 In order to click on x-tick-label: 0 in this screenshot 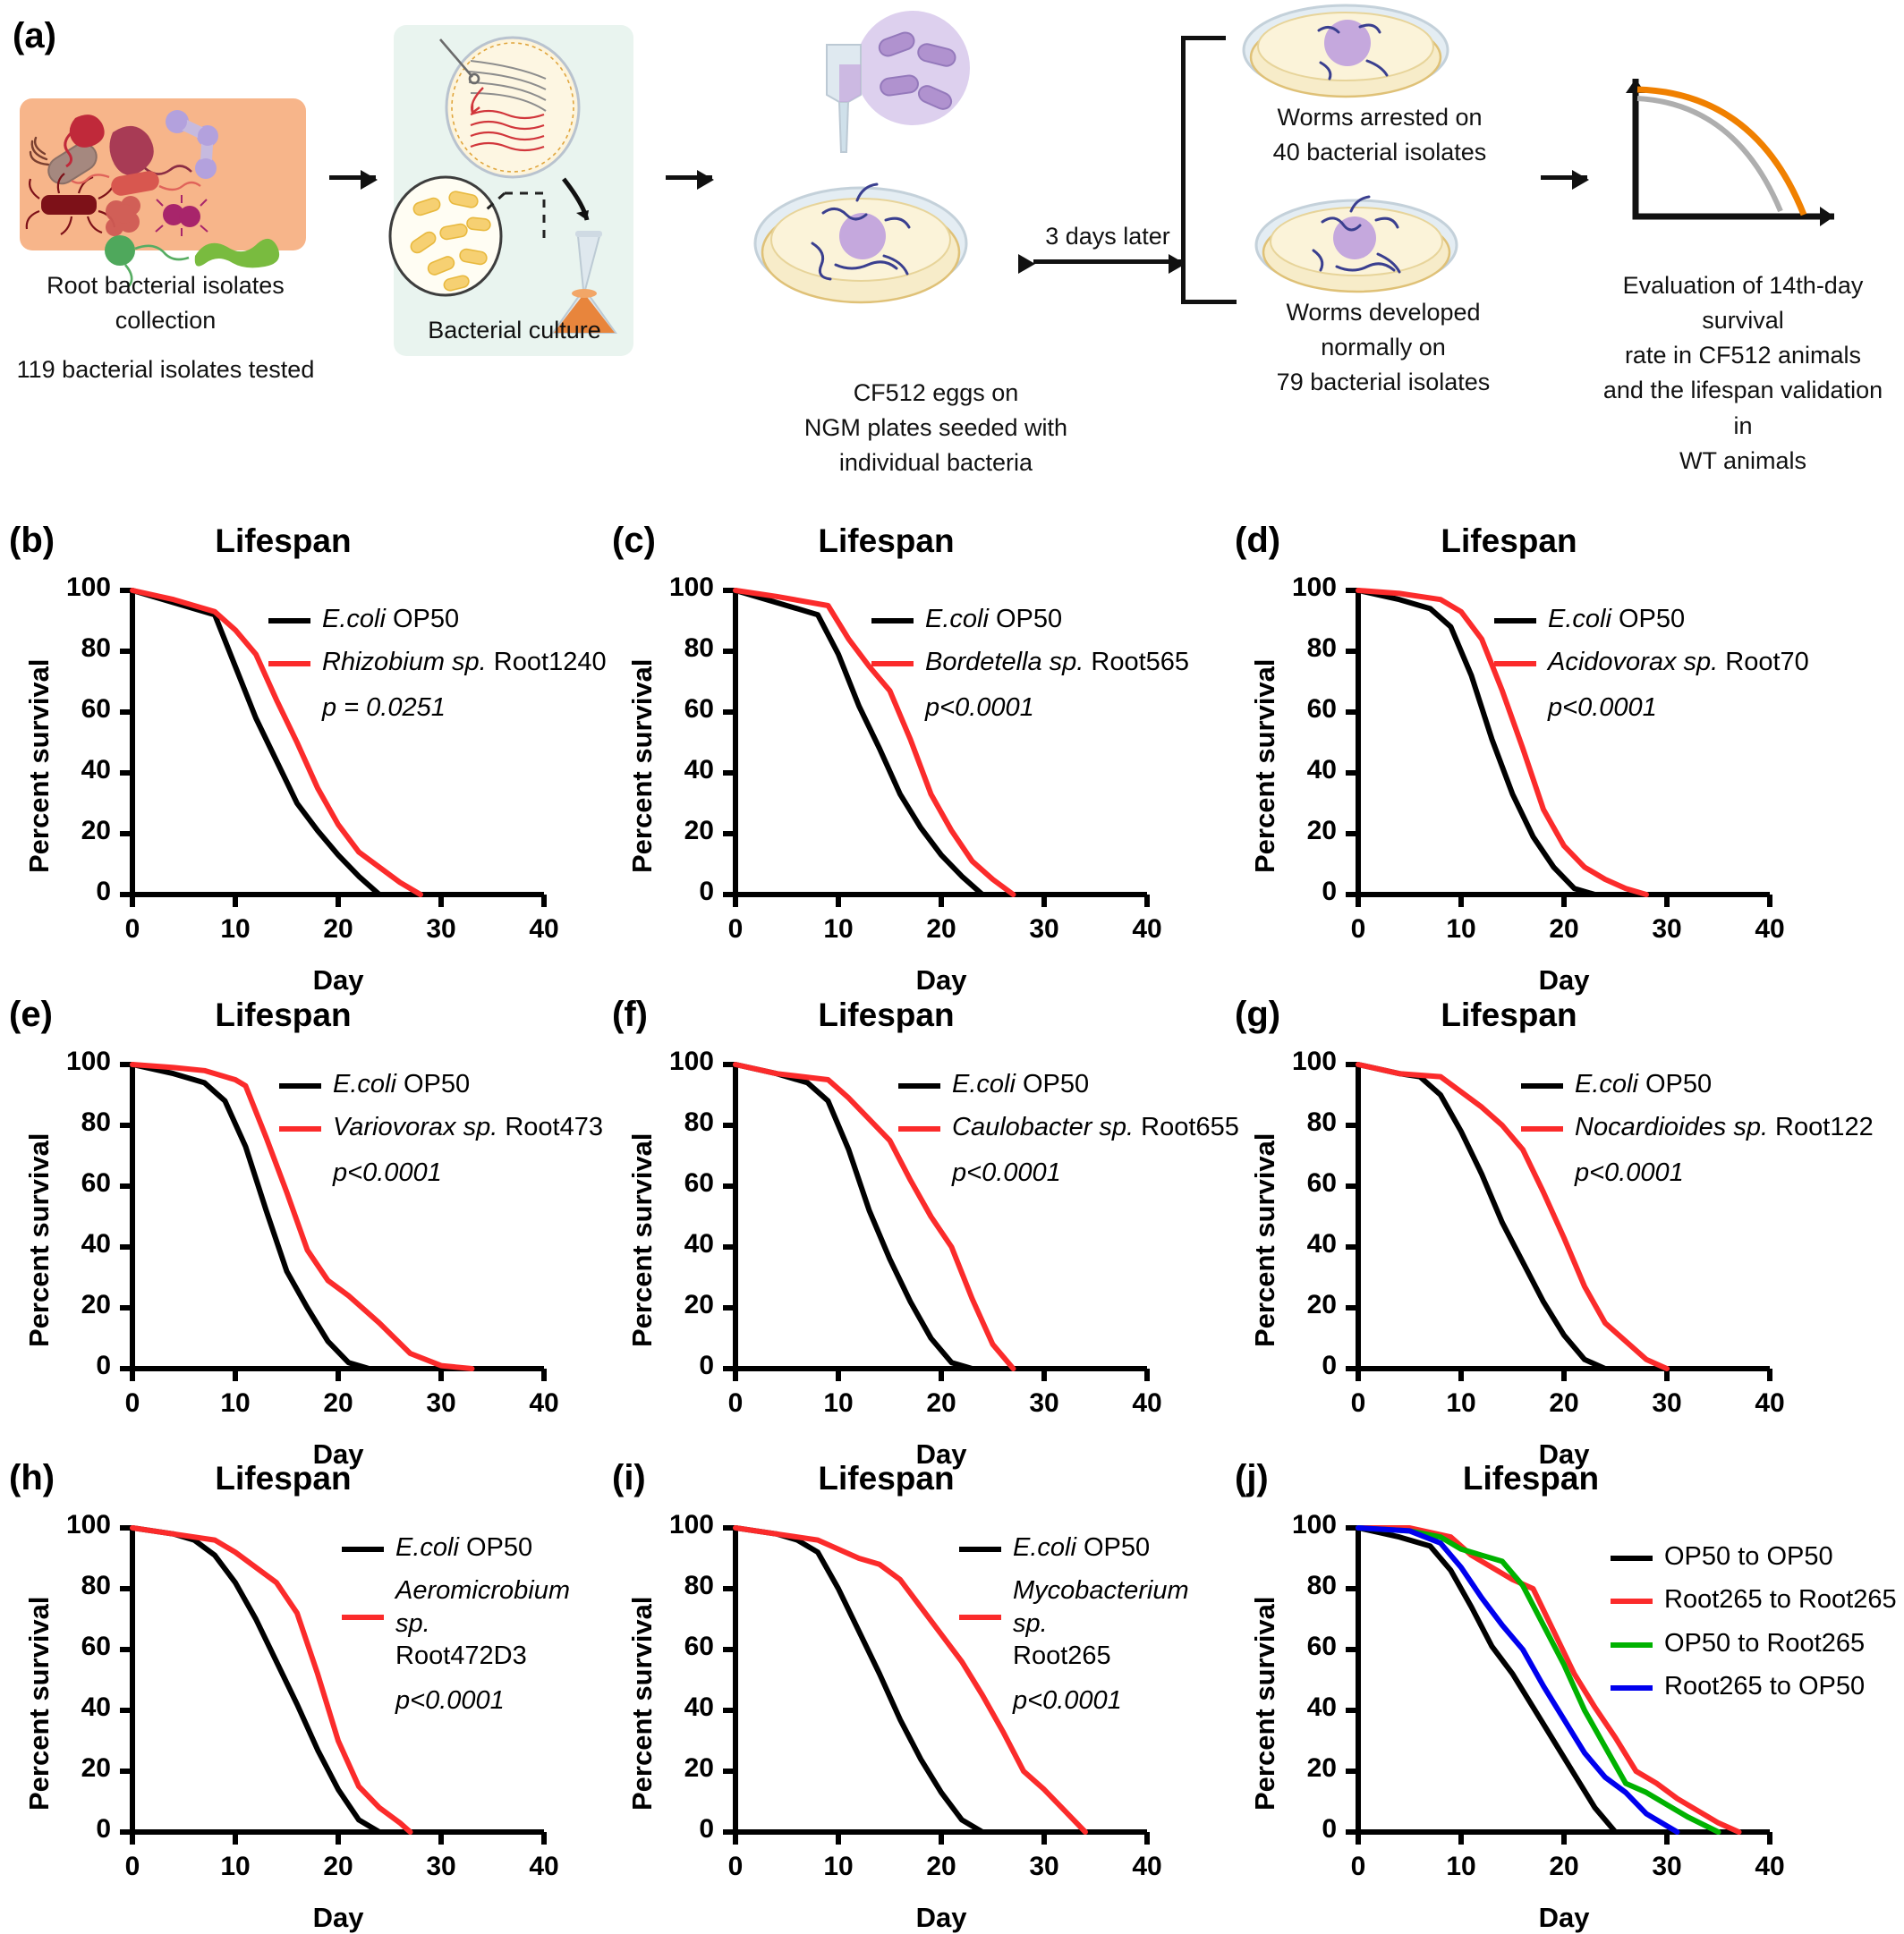, I will do `click(1358, 929)`.